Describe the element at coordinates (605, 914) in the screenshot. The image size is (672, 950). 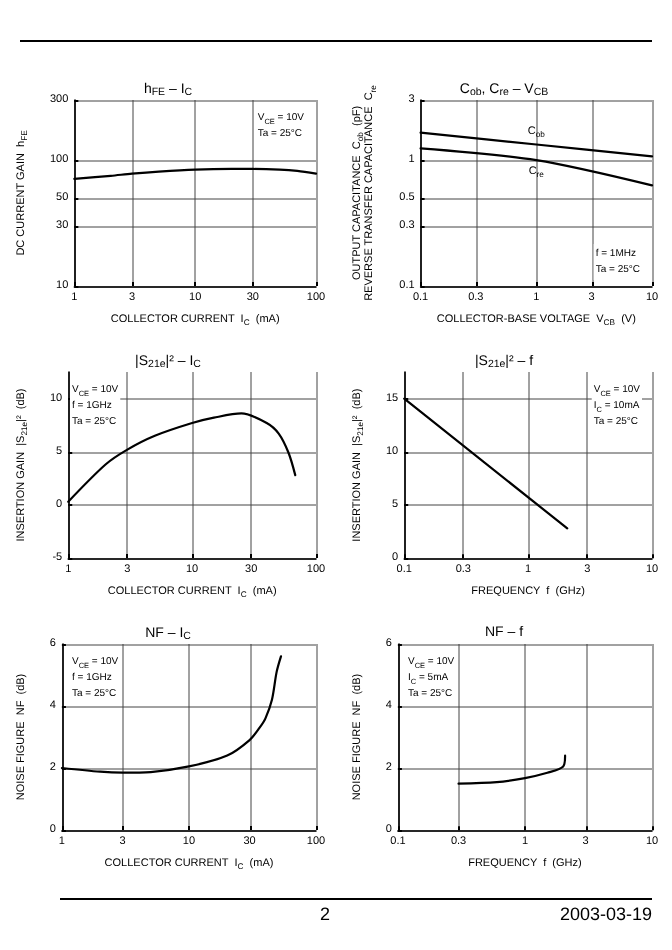
I see `text: 2003-03-19` at that location.